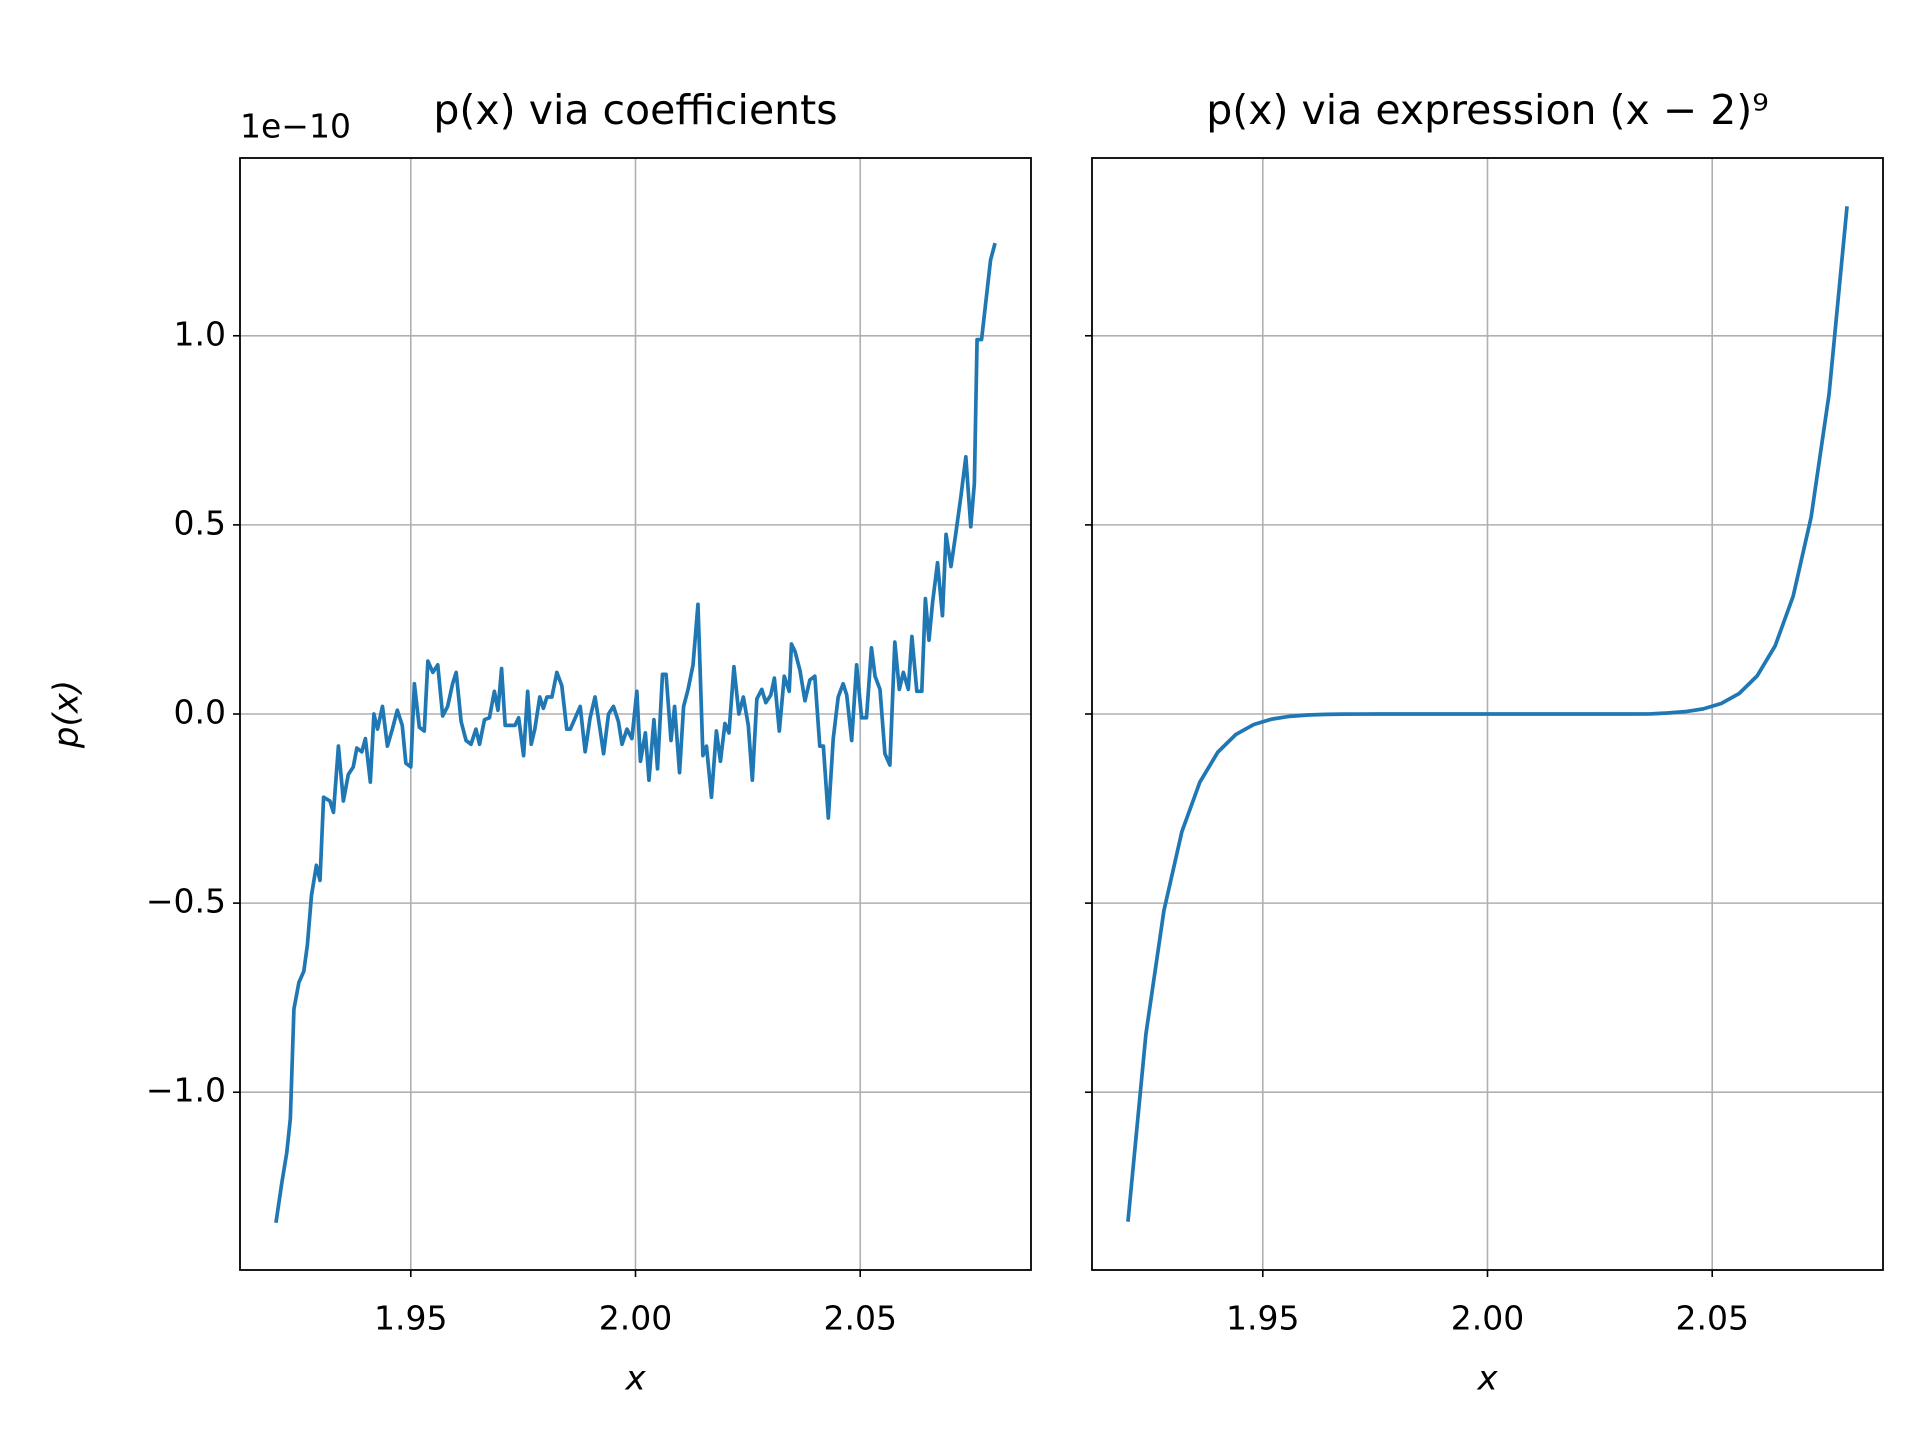 The height and width of the screenshot is (1440, 1920). Describe the element at coordinates (1487, 110) in the screenshot. I see `subplot-title: p(x) via expression (x − 2)⁹` at that location.